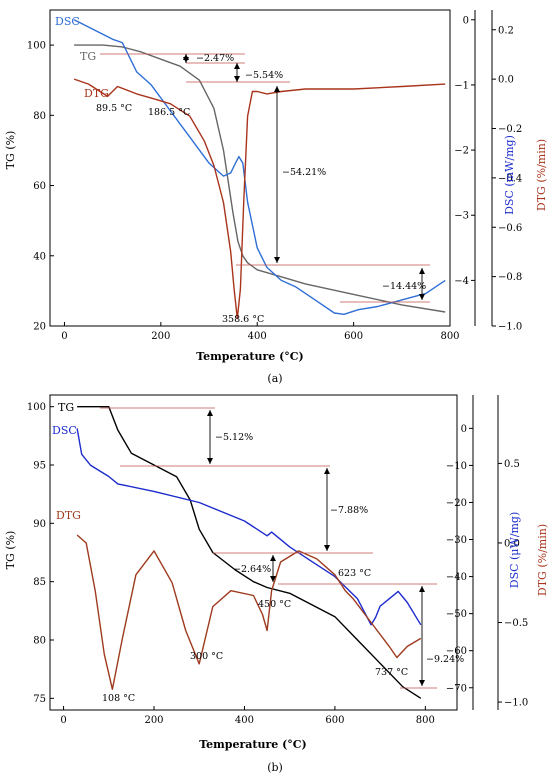 The width and height of the screenshot is (550, 778). What do you see at coordinates (39, 186) in the screenshot?
I see `y-left-tick-label: 60` at bounding box center [39, 186].